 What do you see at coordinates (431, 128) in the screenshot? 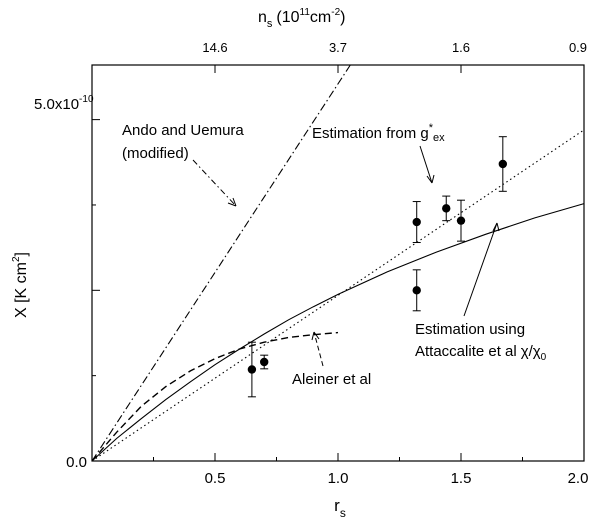
I see `annotation-gex-sup: *` at bounding box center [431, 128].